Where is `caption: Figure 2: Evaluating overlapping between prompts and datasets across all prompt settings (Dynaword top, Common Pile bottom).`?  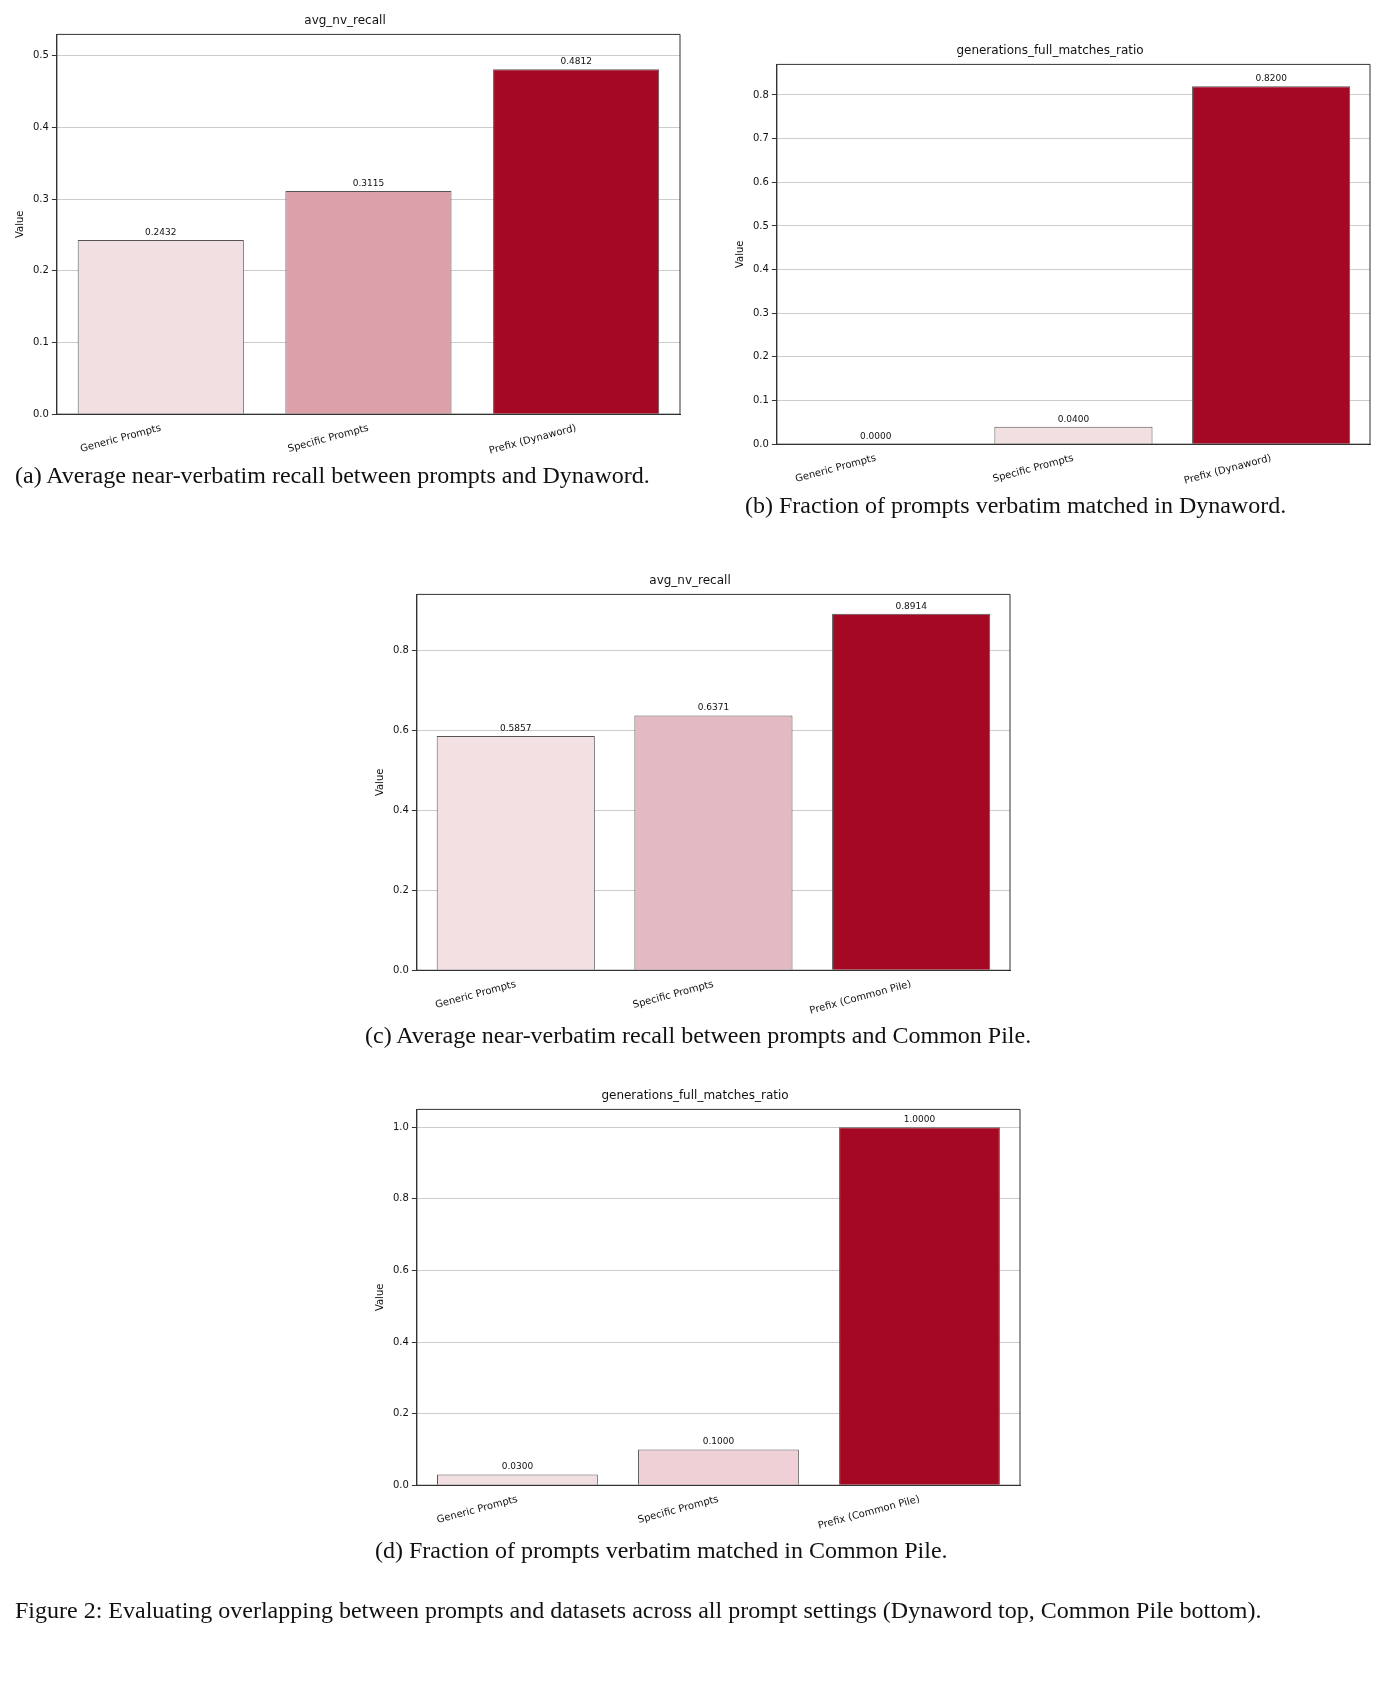
caption: Figure 2: Evaluating overlapping between prompts and datasets across all prompt settings (Dynaword top, Common Pile bottom). is located at coordinates (639, 1610).